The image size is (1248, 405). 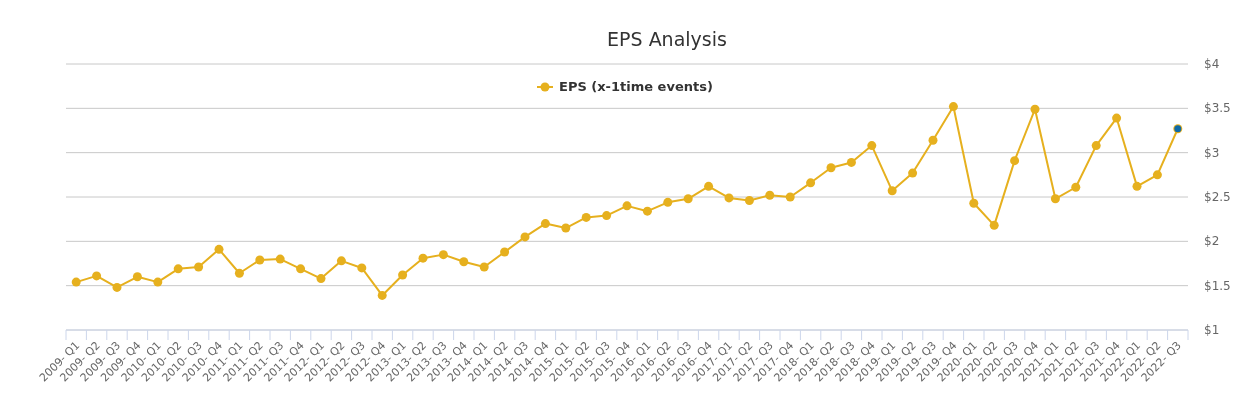 I want to click on y-tick-label: $1.5, so click(x=1217, y=285).